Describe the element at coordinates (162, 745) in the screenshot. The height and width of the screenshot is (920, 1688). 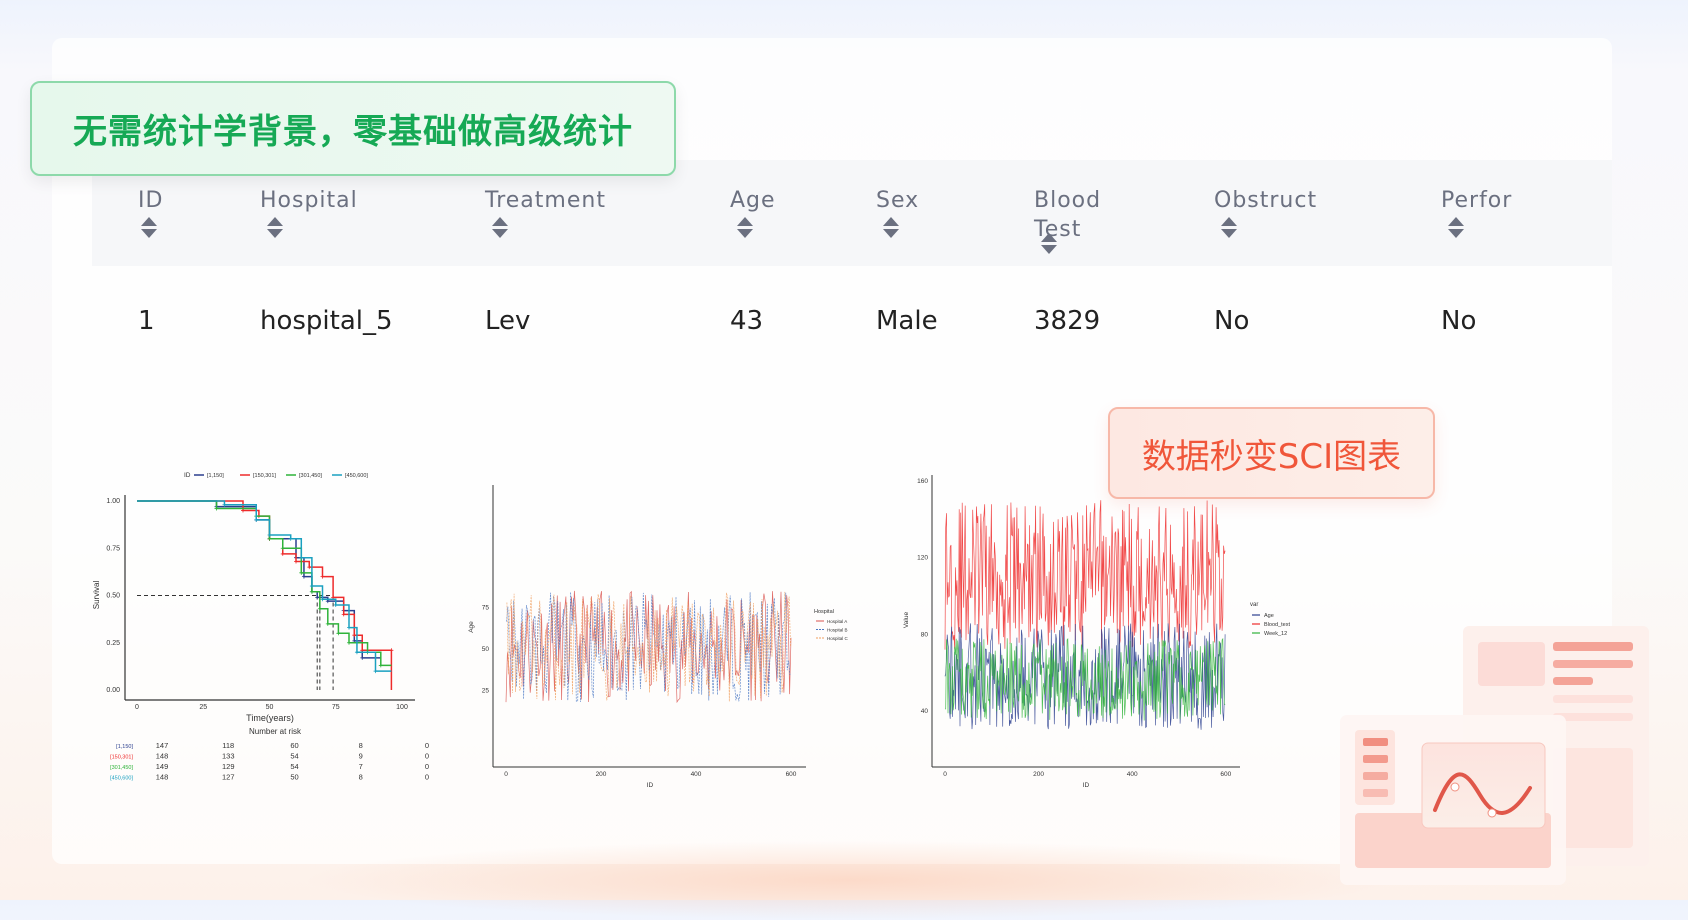
I see `risk-count: 147` at that location.